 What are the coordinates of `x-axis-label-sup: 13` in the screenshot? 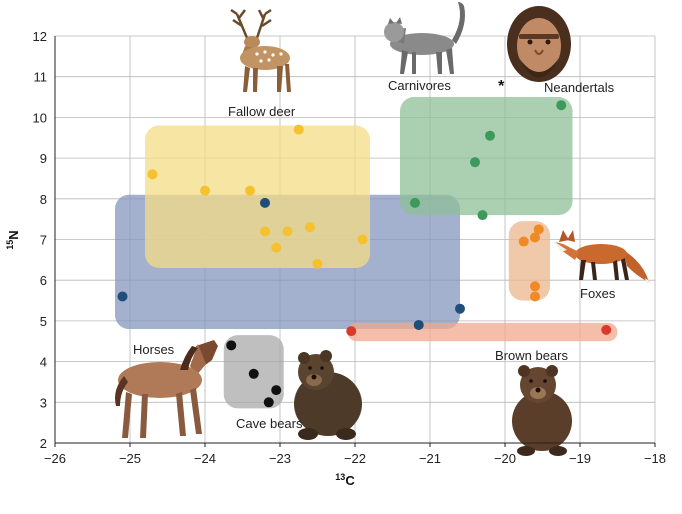 It's located at (340, 477).